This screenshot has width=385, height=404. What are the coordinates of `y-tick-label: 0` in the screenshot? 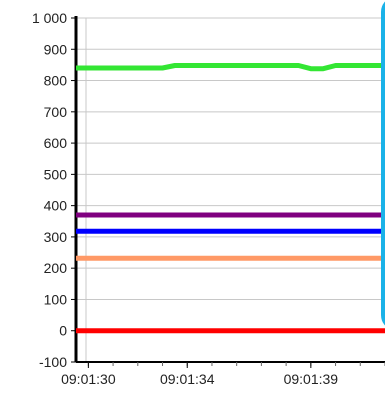 It's located at (63, 331).